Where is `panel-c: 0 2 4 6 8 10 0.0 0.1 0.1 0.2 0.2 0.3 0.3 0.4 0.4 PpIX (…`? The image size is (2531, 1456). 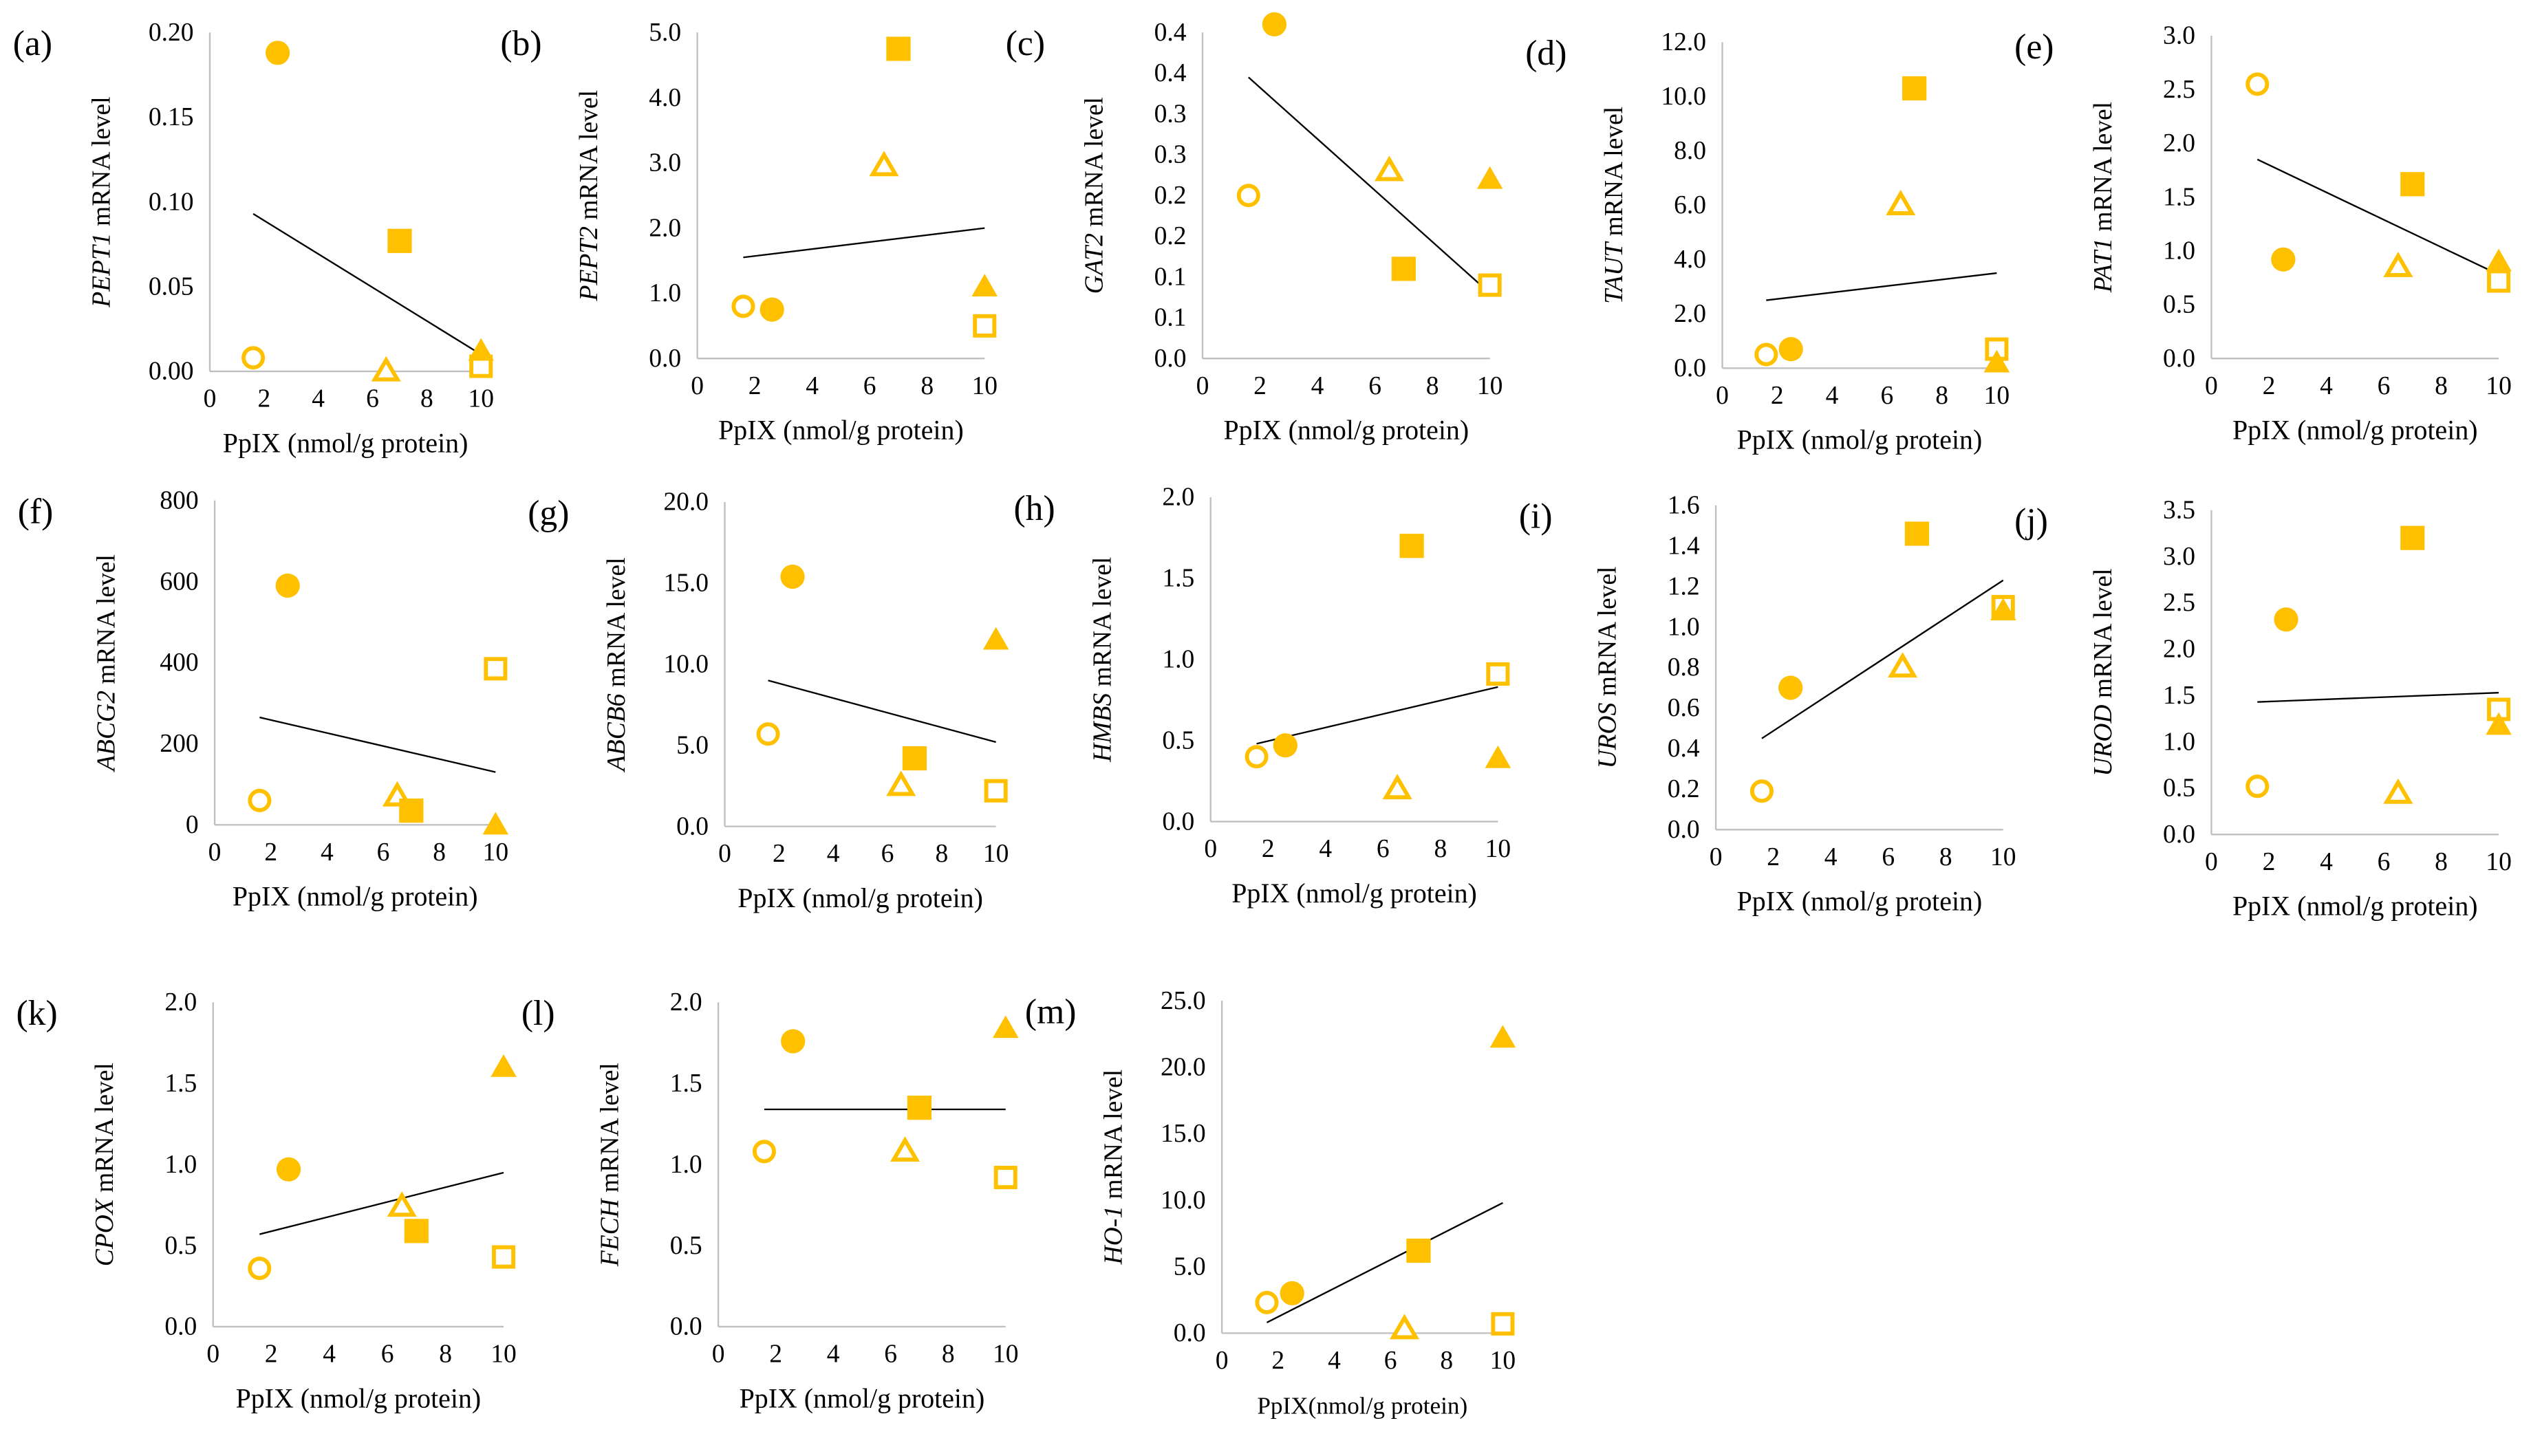
panel-c: 0 2 4 6 8 10 0.0 0.1 0.1 0.2 0.2 0.3 0.3 0.4 0.4 PpIX (… is located at coordinates (1254, 229).